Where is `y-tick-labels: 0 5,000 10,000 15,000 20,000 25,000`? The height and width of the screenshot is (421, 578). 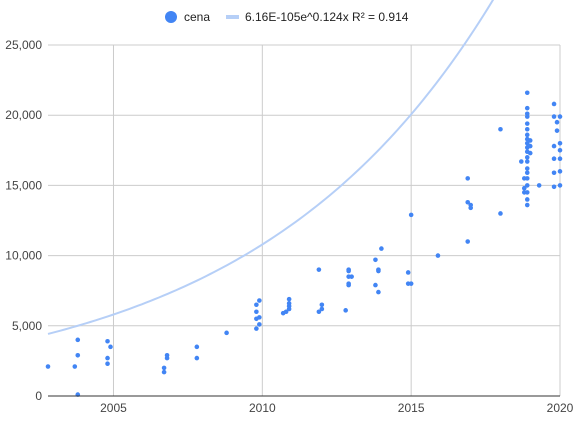
y-tick-labels: 0 5,000 10,000 15,000 20,000 25,000 is located at coordinates (23, 220).